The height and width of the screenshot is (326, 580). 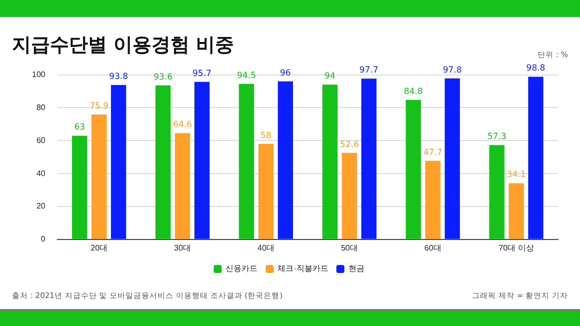 What do you see at coordinates (41, 173) in the screenshot?
I see `y-tick-label: 40` at bounding box center [41, 173].